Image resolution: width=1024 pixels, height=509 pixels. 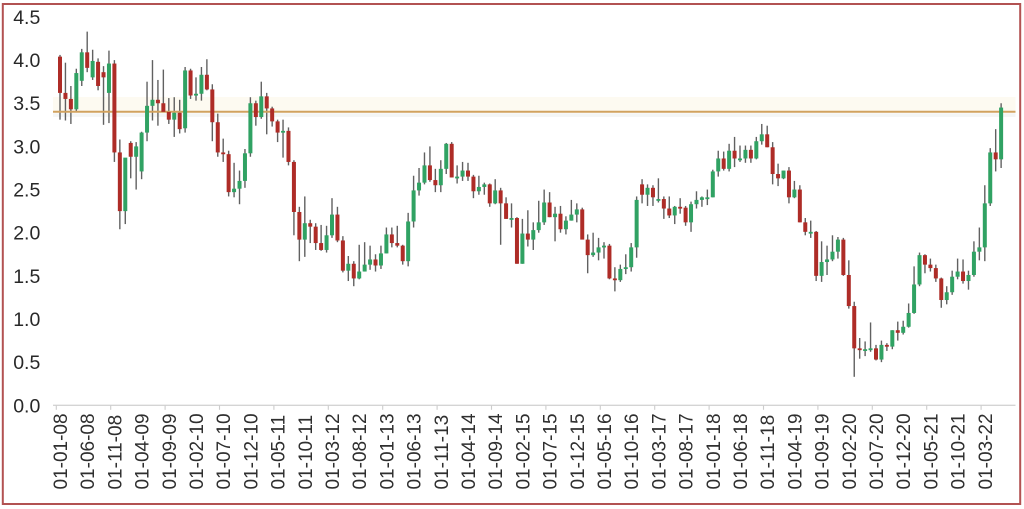 I want to click on svg-text: 01-01-18, so click(x=714, y=451).